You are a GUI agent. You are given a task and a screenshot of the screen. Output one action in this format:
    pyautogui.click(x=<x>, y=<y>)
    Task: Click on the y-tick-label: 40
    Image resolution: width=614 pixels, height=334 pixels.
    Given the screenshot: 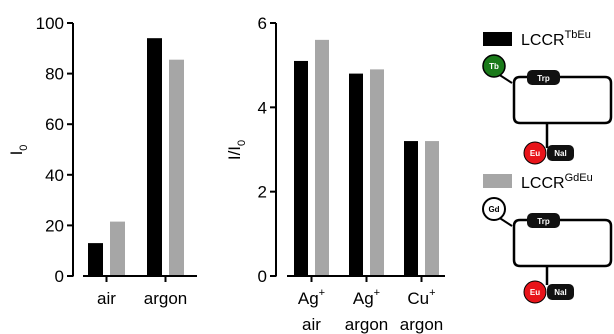 What is the action you would take?
    pyautogui.click(x=54, y=175)
    